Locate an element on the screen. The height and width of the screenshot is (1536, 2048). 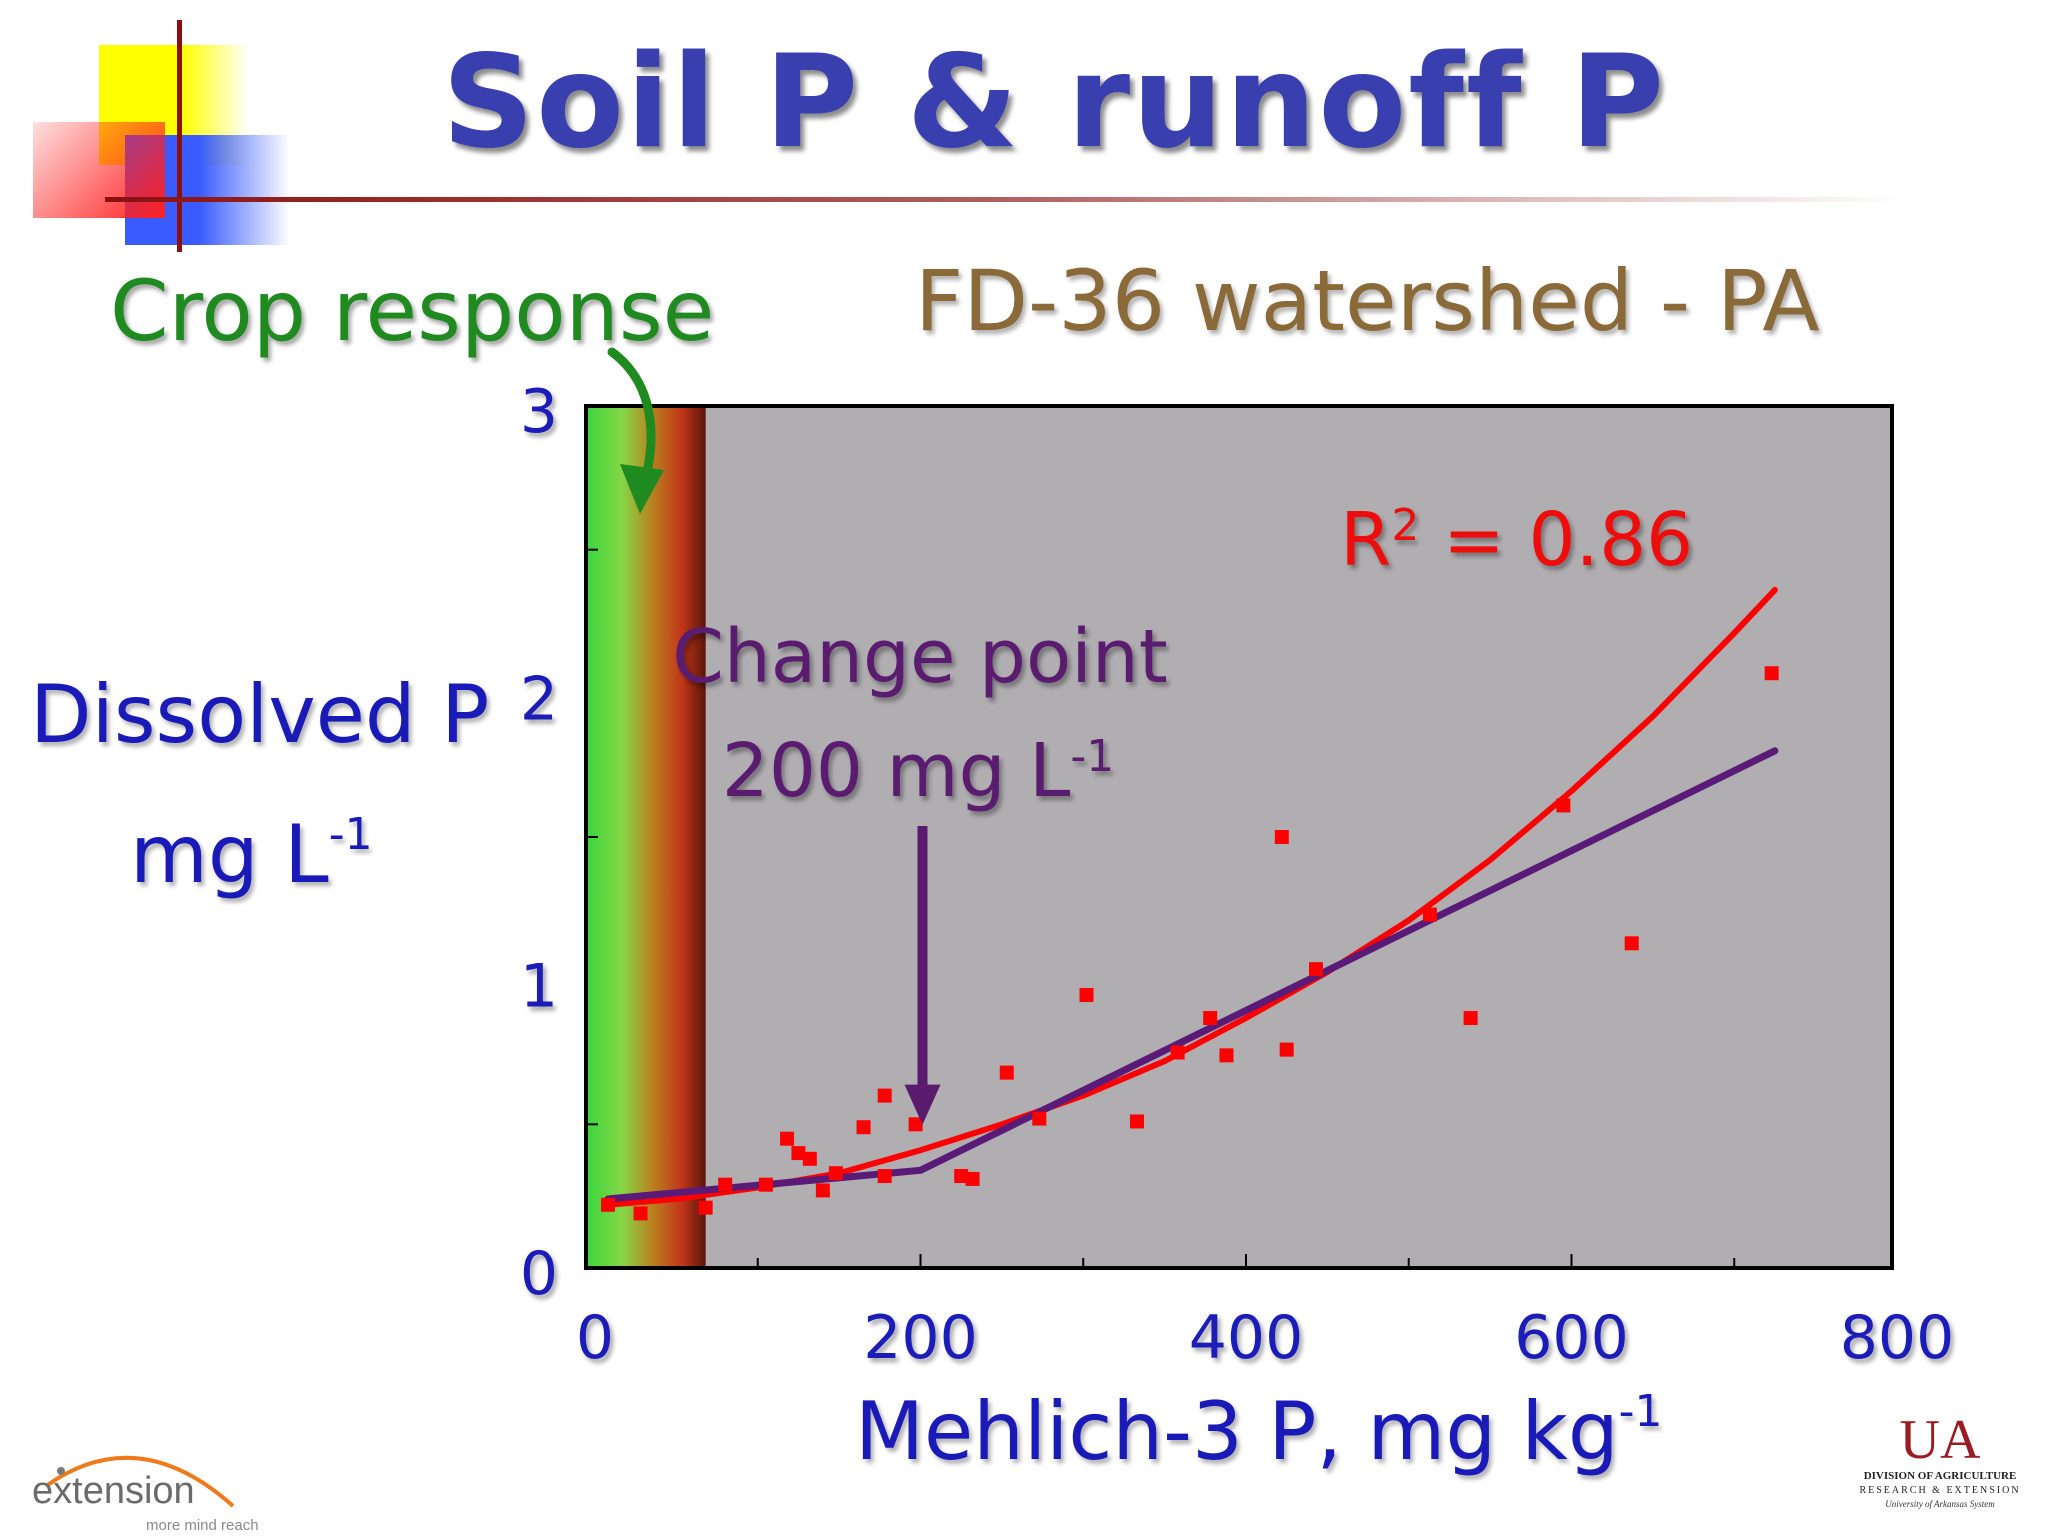
extension-logo-tagline: more mind reach is located at coordinates (202, 1525).